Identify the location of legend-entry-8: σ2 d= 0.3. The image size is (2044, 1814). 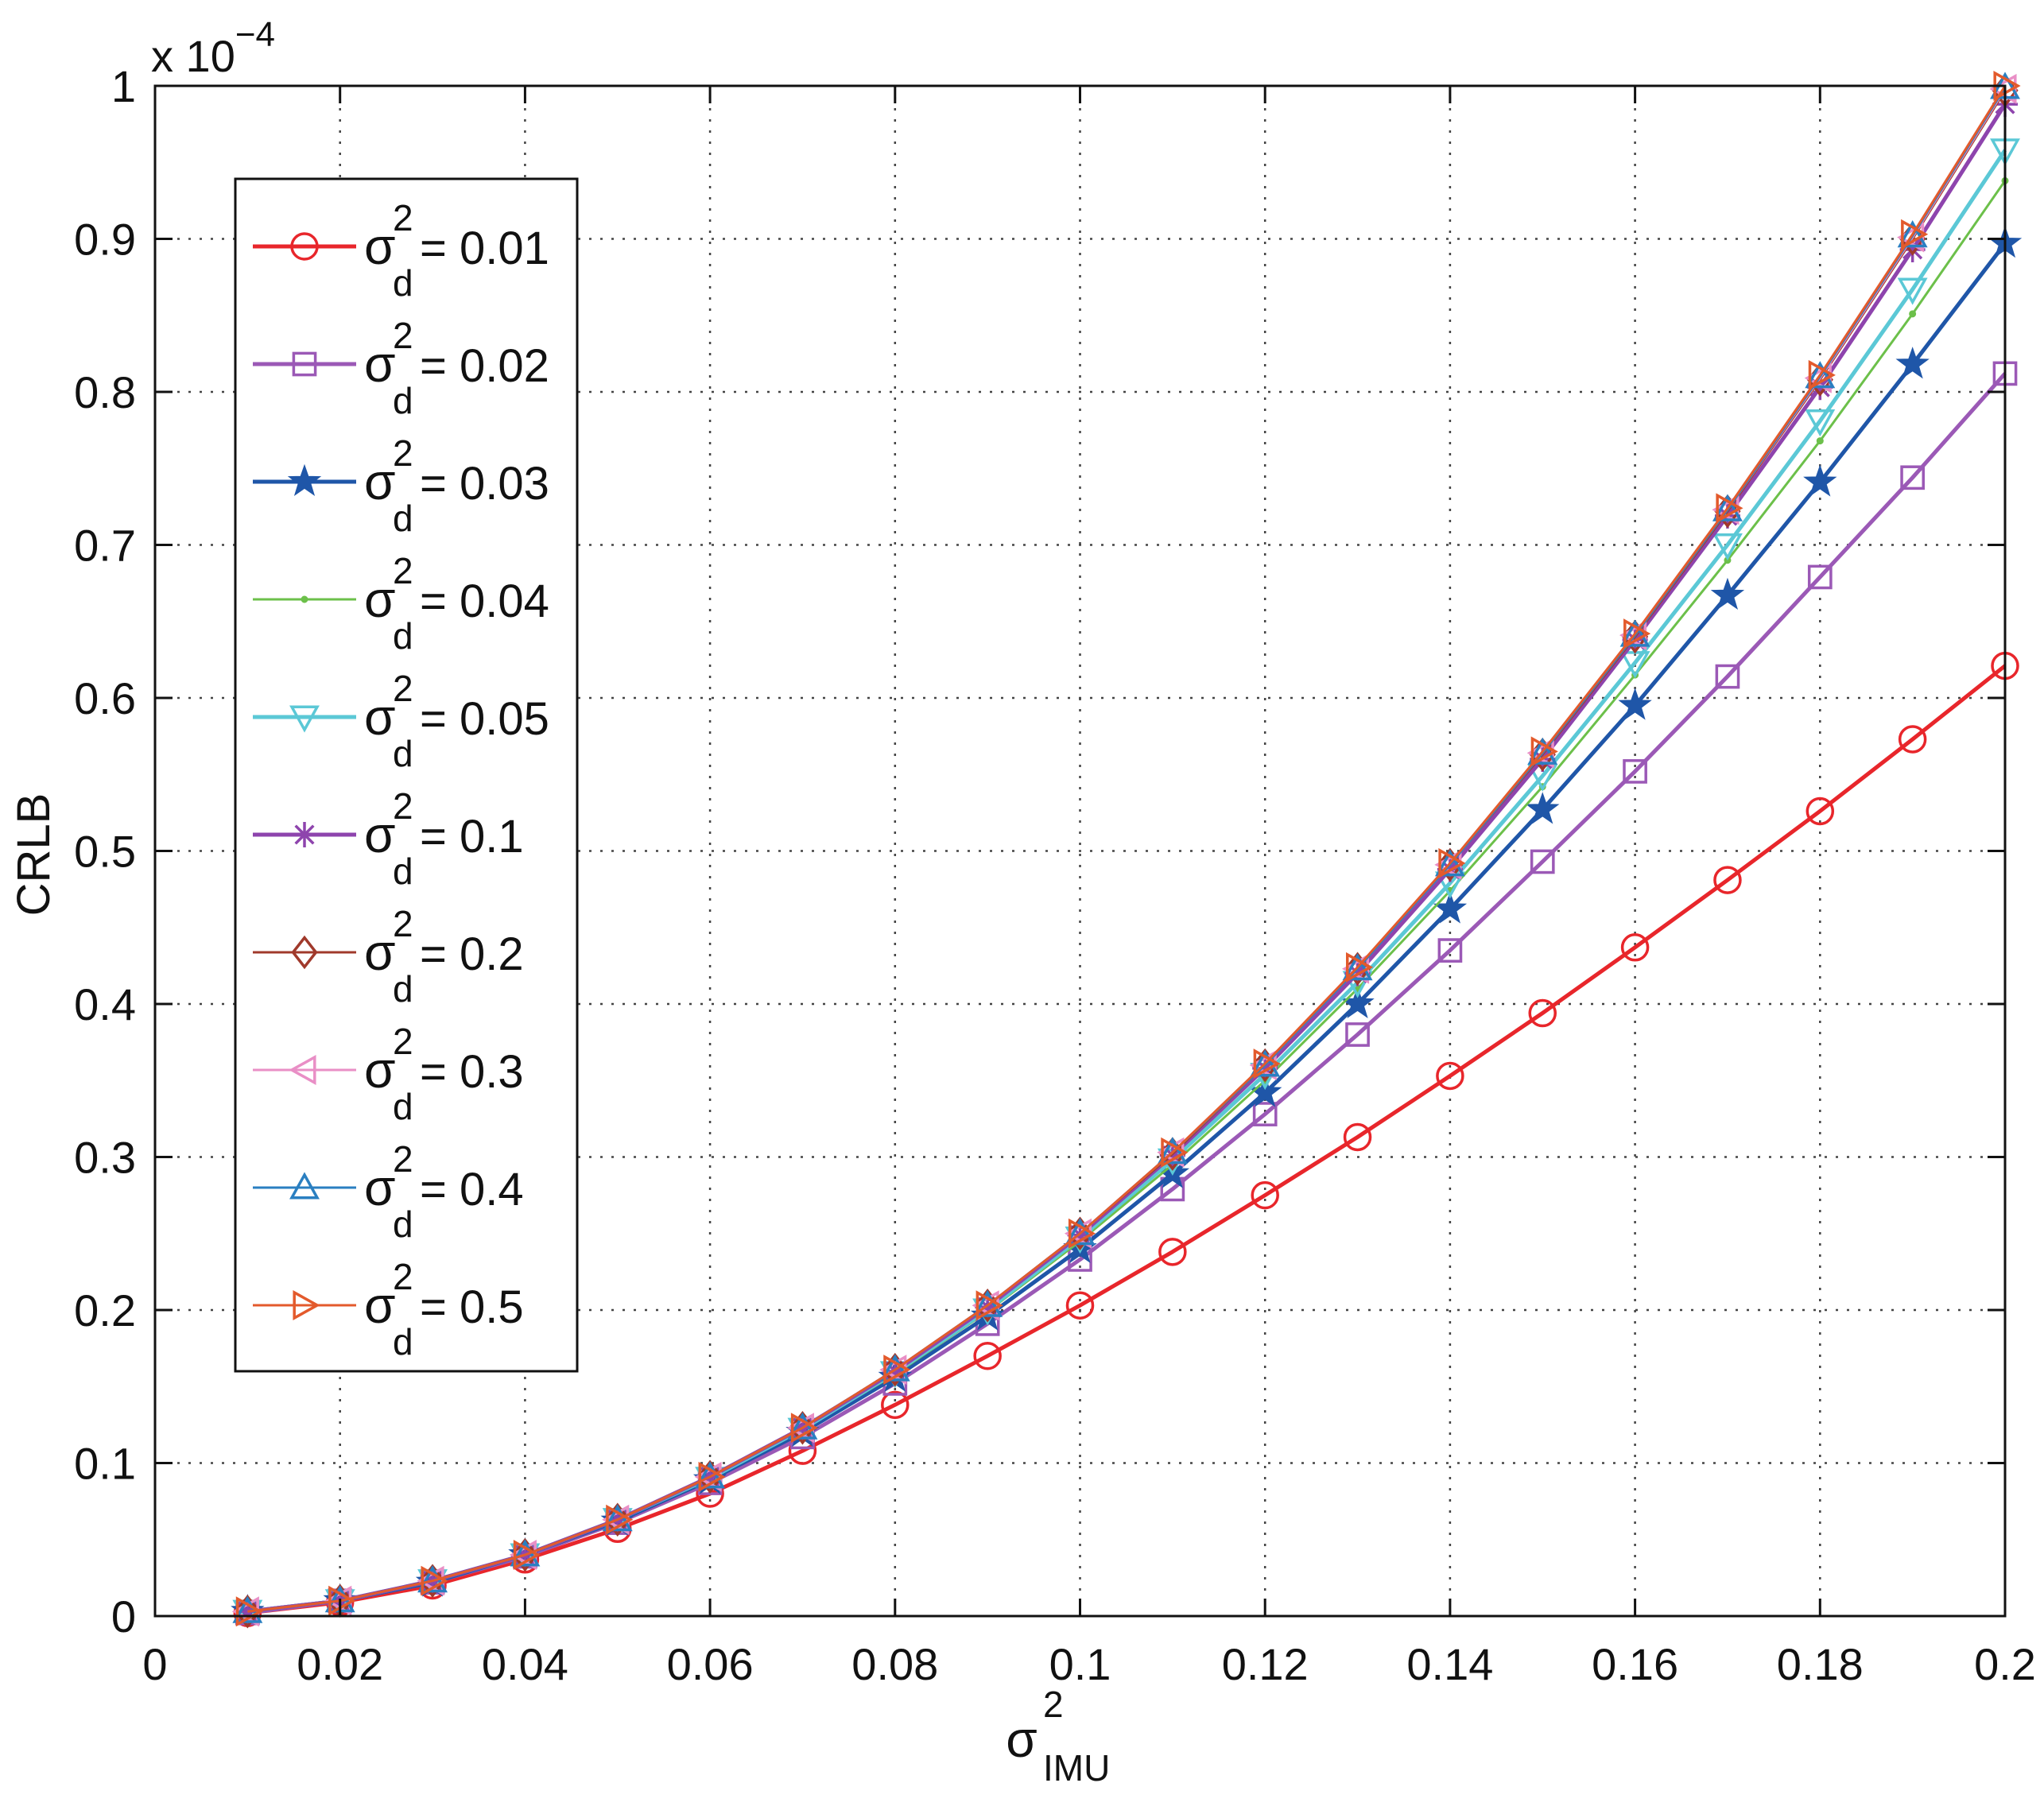
(388, 1074).